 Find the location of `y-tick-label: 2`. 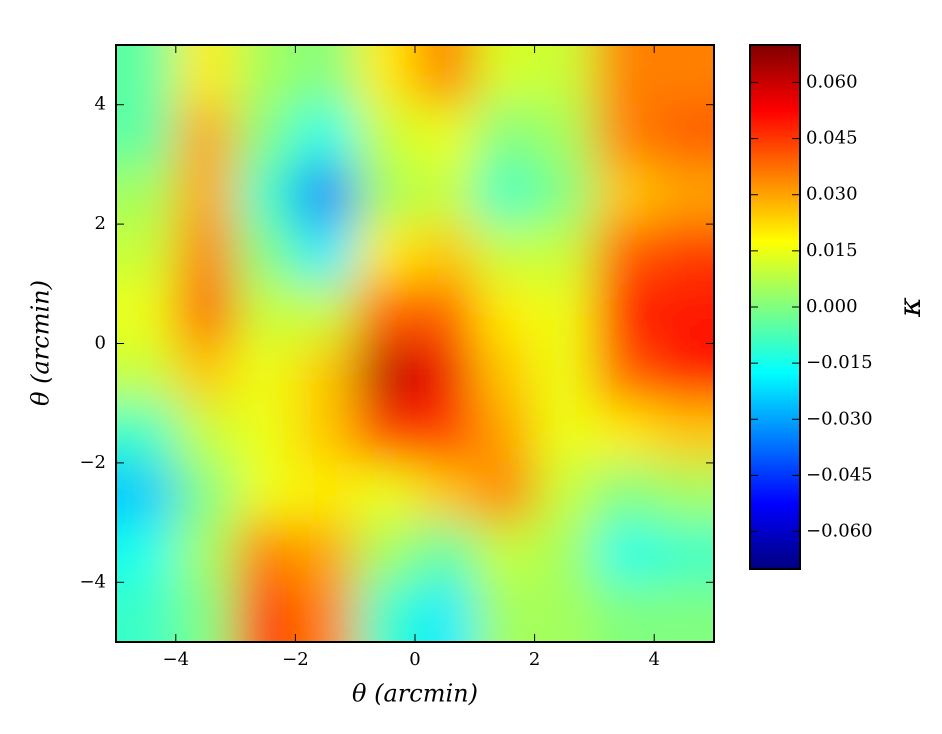

y-tick-label: 2 is located at coordinates (100, 223).